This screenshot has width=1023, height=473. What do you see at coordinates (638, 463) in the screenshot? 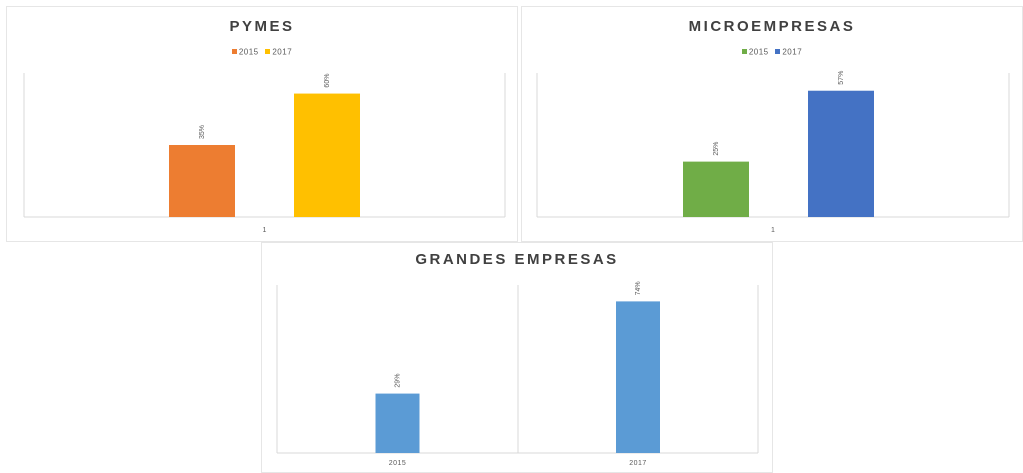
I see `x-tick-label-2017: 2017` at bounding box center [638, 463].